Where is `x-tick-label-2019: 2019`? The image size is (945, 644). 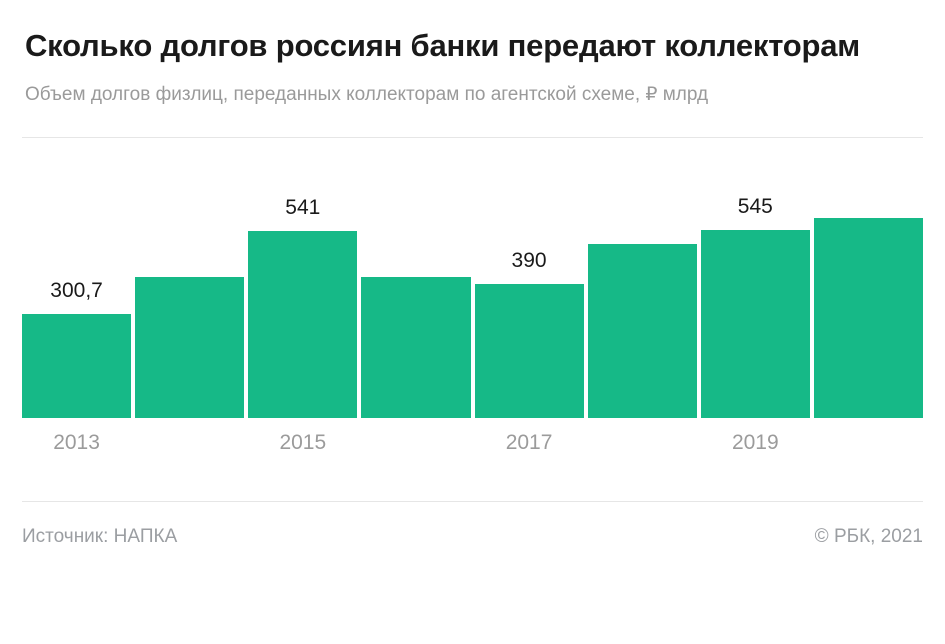 x-tick-label-2019: 2019 is located at coordinates (755, 442).